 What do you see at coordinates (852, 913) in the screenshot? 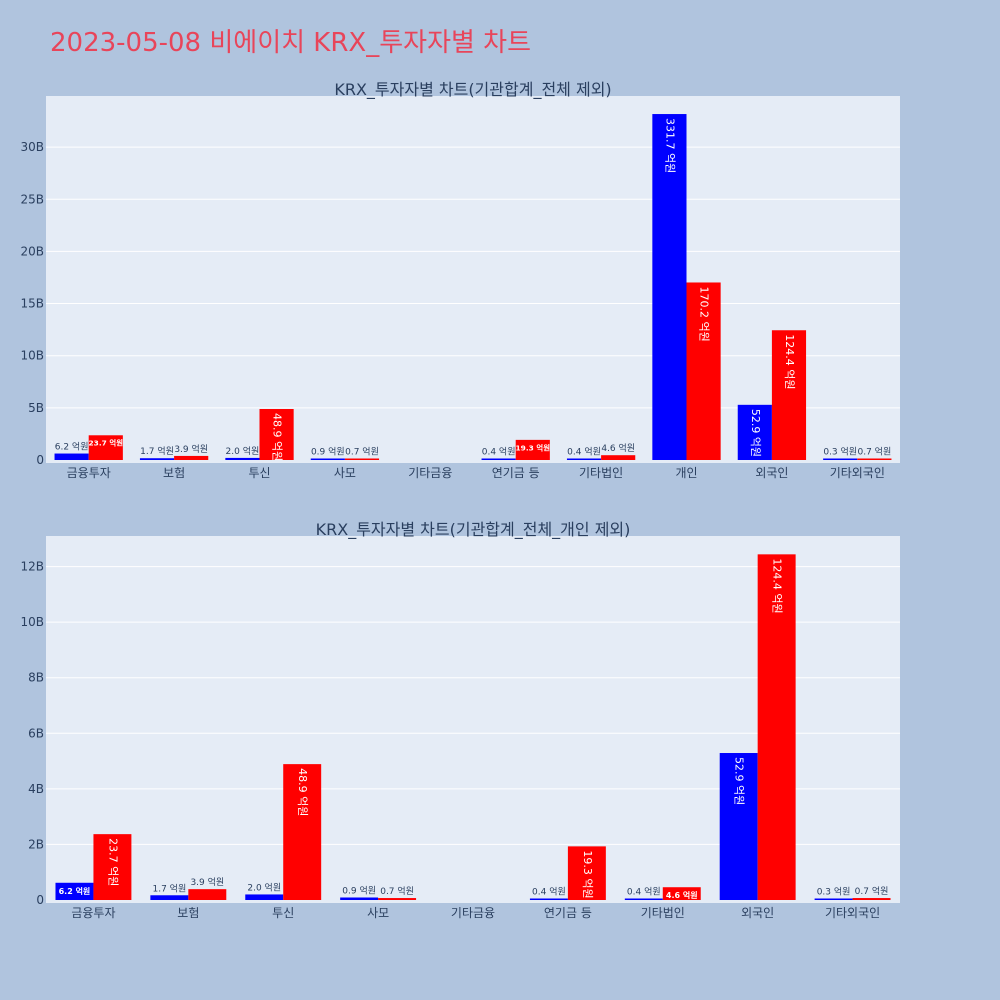
I see `x-tick-label: 기타외국인` at bounding box center [852, 913].